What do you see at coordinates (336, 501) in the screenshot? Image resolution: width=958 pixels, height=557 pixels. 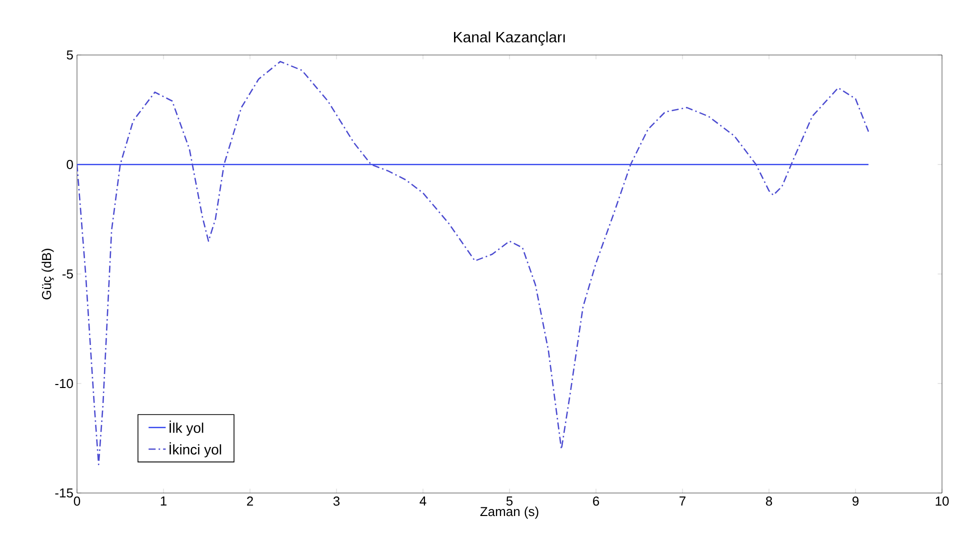 I see `x-tick-label: 3` at bounding box center [336, 501].